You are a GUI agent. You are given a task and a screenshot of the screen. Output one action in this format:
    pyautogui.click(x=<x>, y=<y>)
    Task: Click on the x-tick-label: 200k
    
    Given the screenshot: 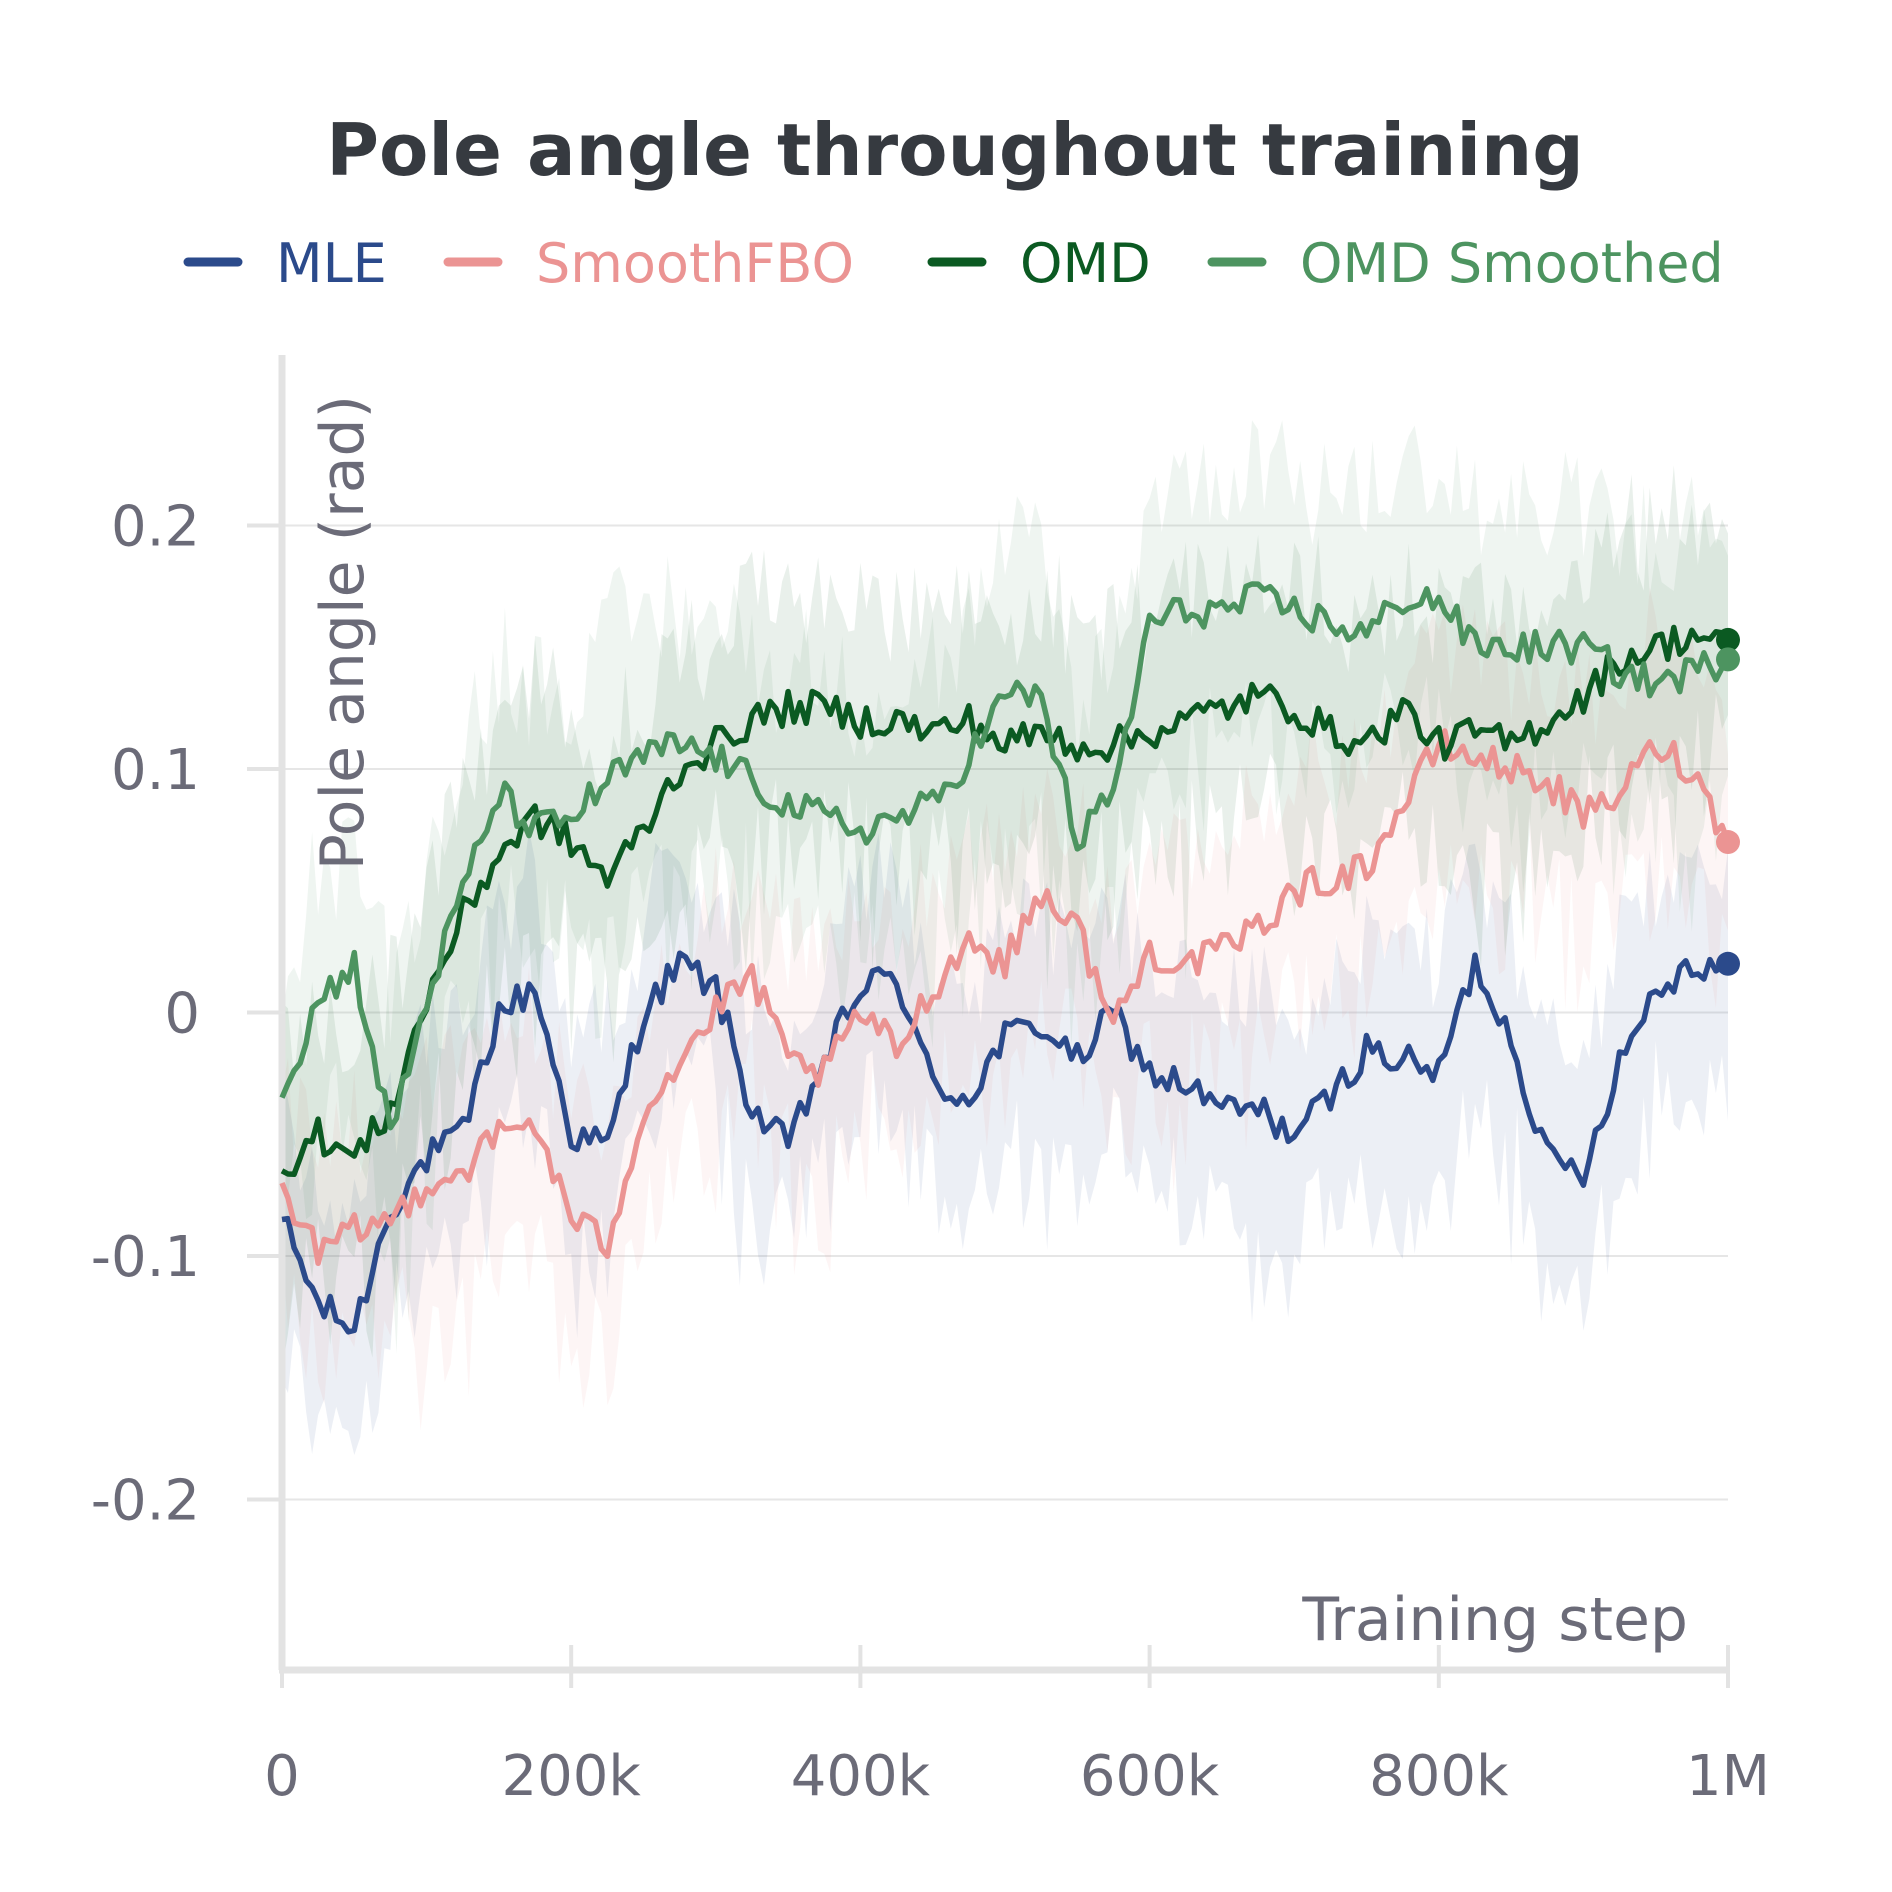 What is the action you would take?
    pyautogui.click(x=572, y=1776)
    